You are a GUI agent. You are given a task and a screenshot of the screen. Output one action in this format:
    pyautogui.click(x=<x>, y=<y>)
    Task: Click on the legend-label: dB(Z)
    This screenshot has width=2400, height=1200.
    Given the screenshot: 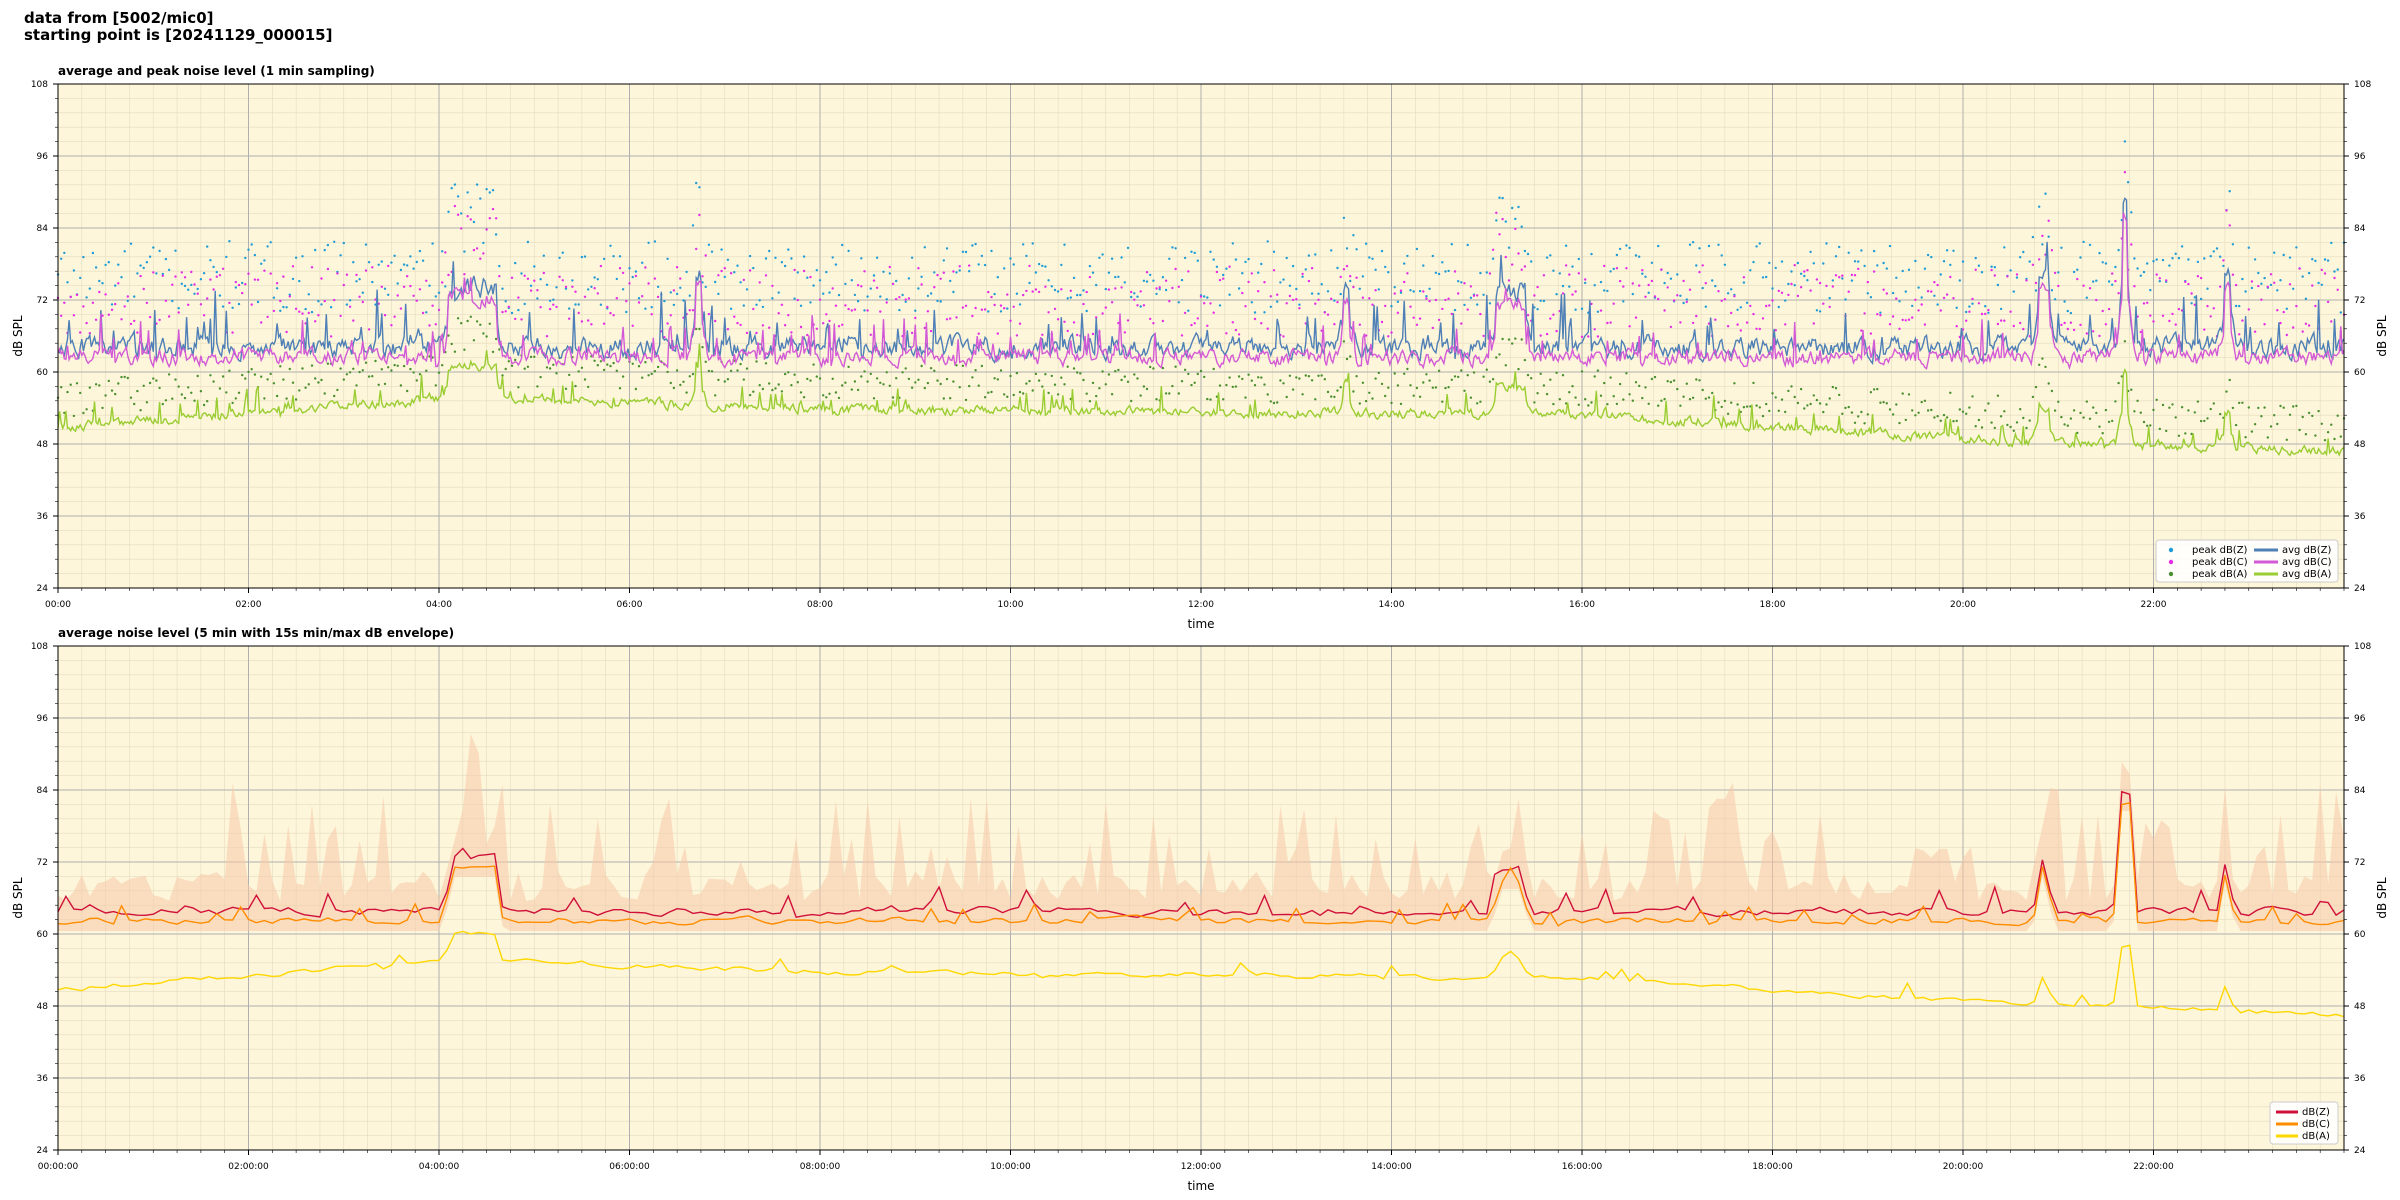 What is the action you would take?
    pyautogui.click(x=2316, y=1112)
    